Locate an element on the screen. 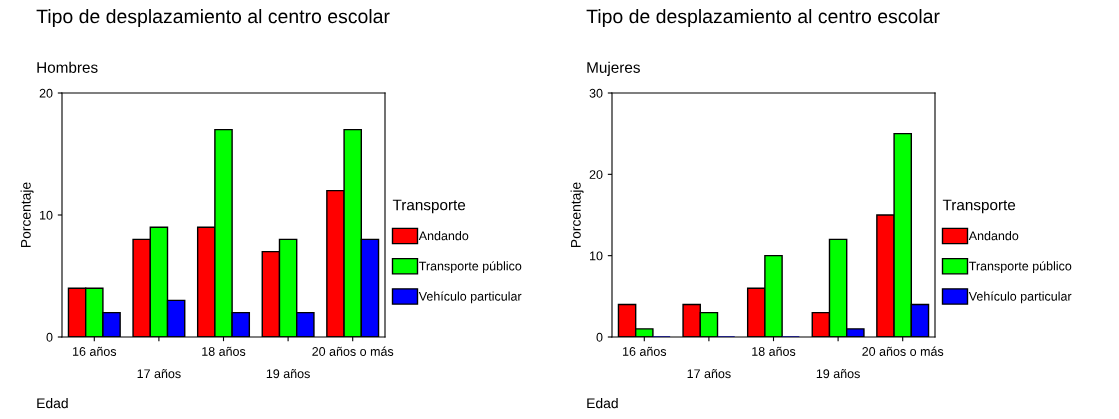 The image size is (1119, 419). chart-subtitle: Mujeres is located at coordinates (613, 68).